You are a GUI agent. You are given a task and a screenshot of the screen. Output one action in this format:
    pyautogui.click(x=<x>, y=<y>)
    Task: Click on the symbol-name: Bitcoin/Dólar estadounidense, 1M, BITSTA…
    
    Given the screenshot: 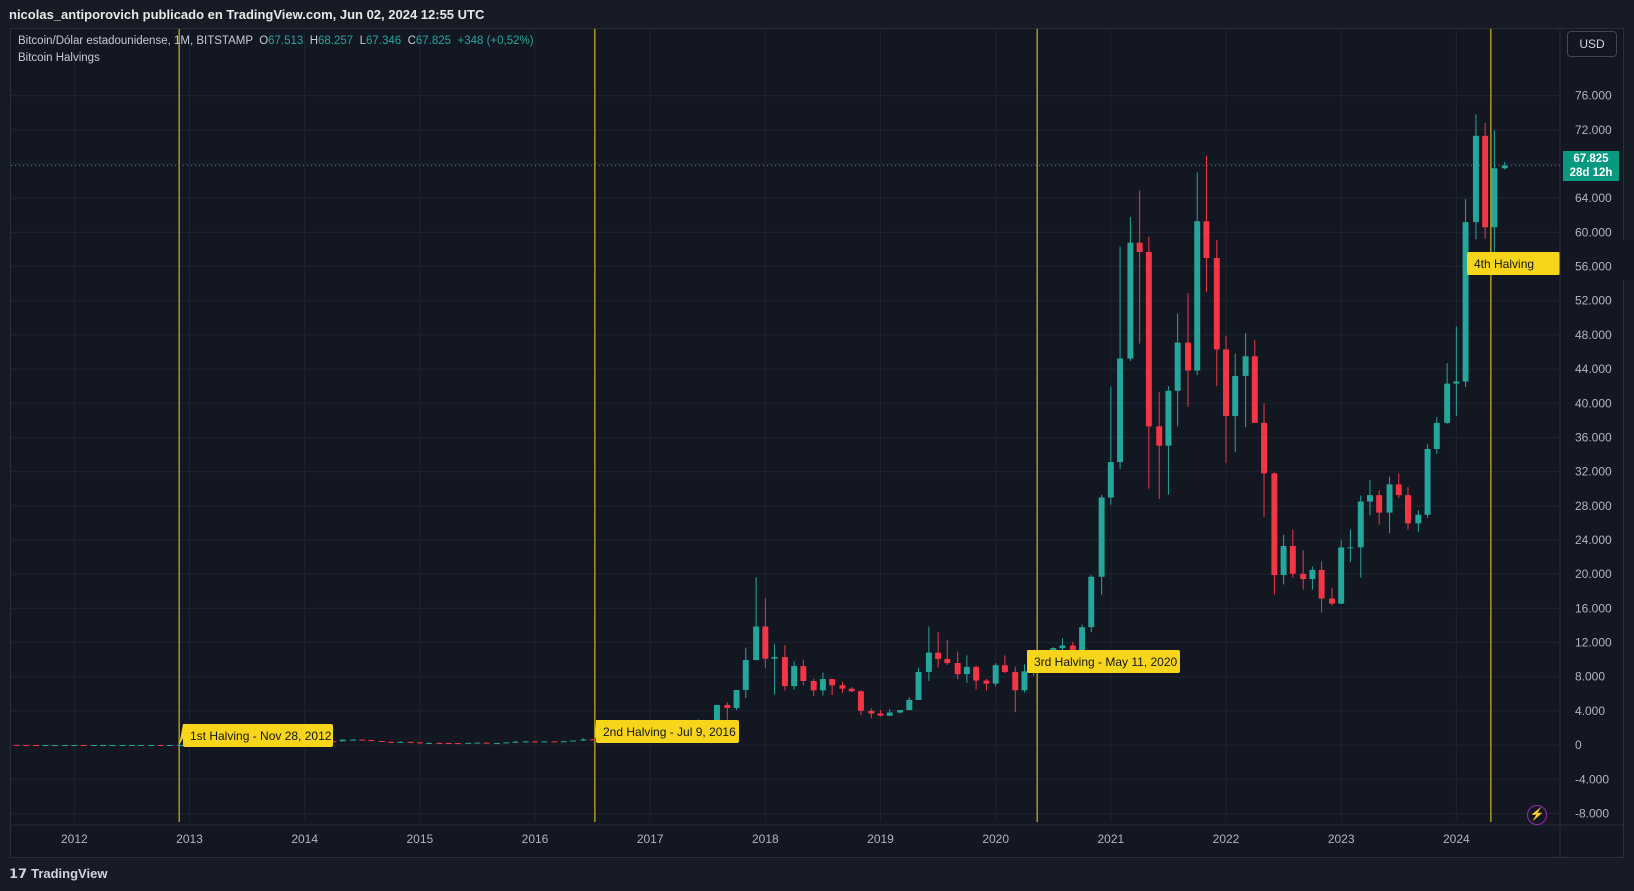 What is the action you would take?
    pyautogui.click(x=135, y=41)
    